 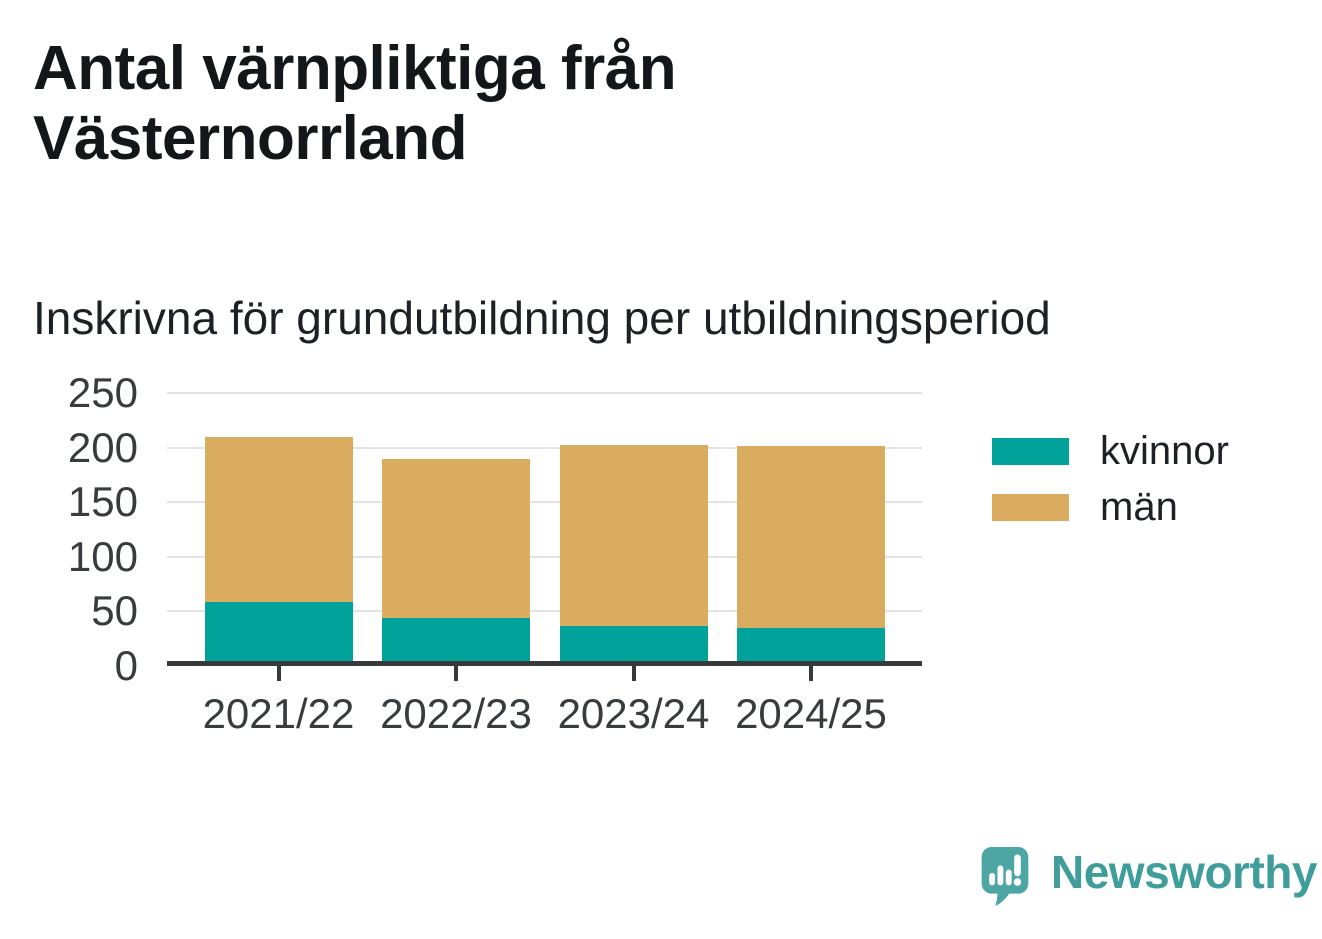 What do you see at coordinates (1164, 451) in the screenshot?
I see `legend-label-kvinnor: kvinnor` at bounding box center [1164, 451].